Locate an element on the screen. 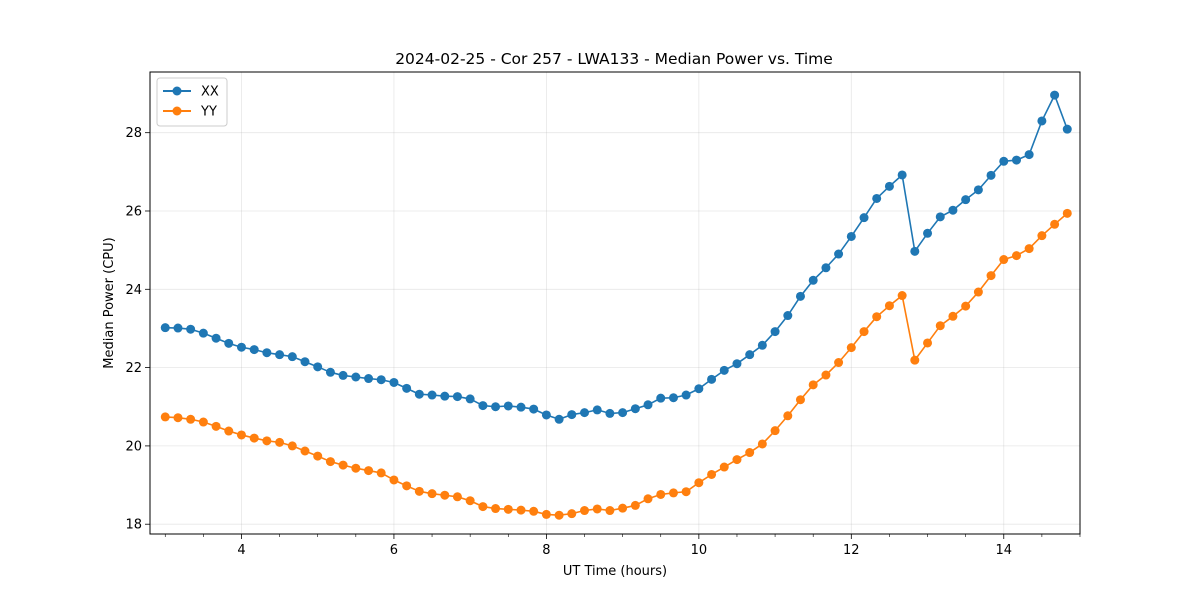  y-tick-label: 18 is located at coordinates (133, 525).